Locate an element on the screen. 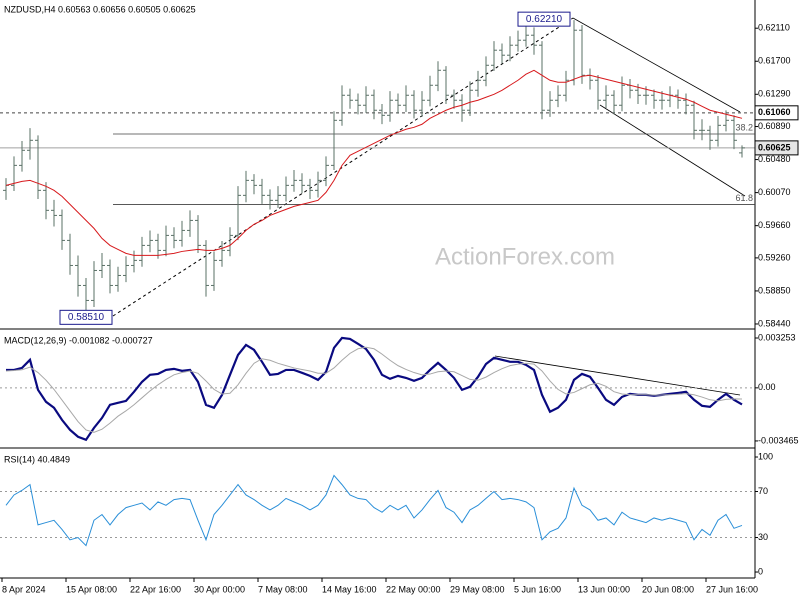 The image size is (800, 600). panel-title: RSI(14) 40.4849 is located at coordinates (37, 459).